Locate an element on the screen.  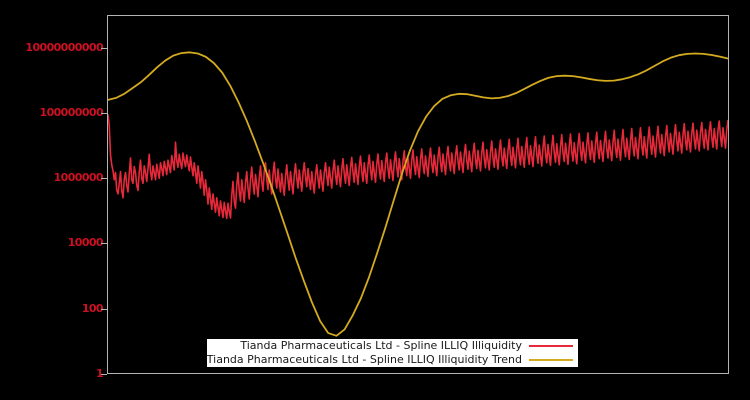
legend-line-icon-illiquidity is located at coordinates (551, 346).